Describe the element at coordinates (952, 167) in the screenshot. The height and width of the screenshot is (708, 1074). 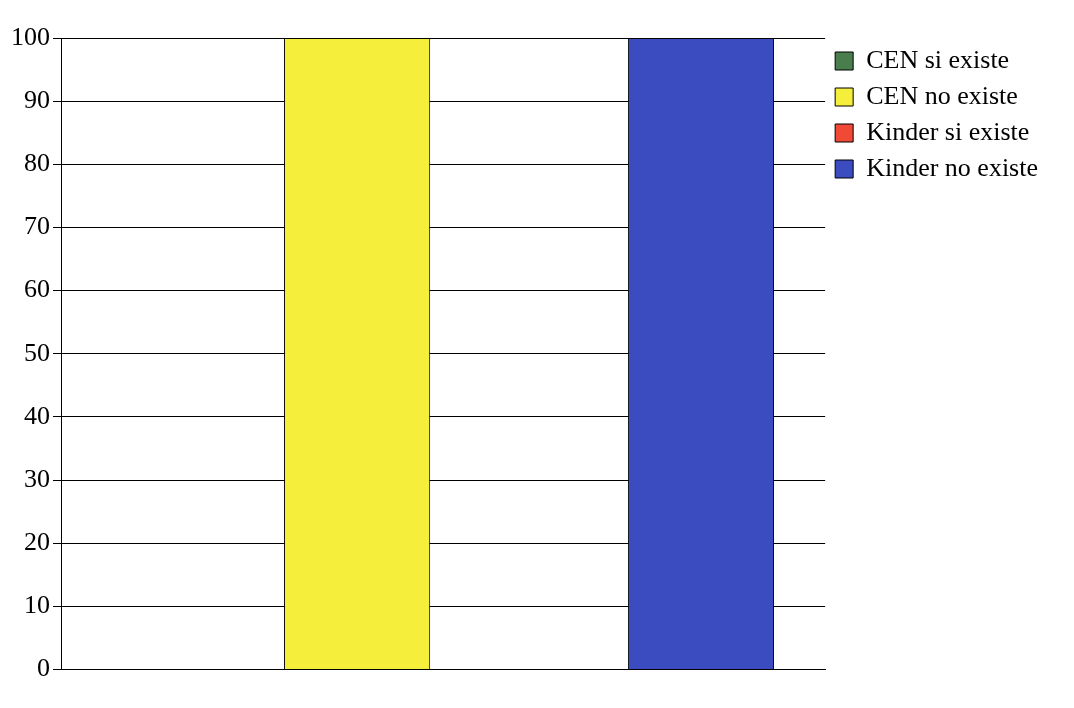
I see `legend-label: Kinder no existe` at that location.